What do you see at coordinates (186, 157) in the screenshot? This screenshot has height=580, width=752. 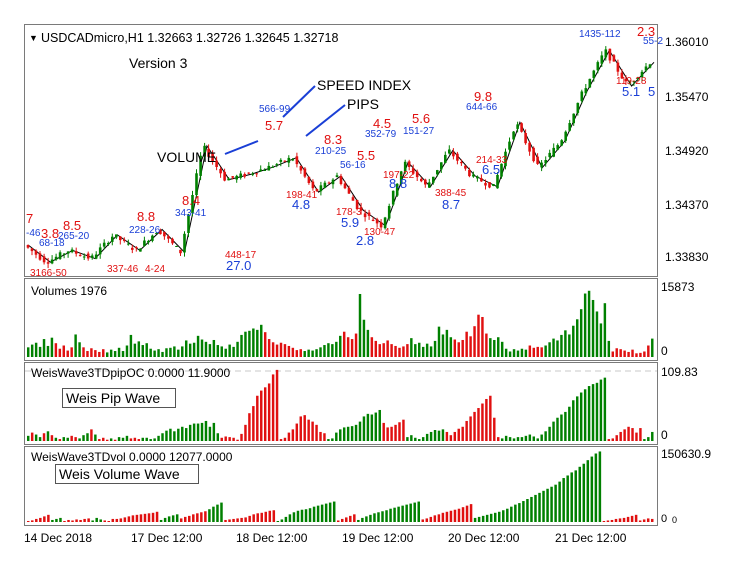 I see `volume-annotation: VOLUME` at bounding box center [186, 157].